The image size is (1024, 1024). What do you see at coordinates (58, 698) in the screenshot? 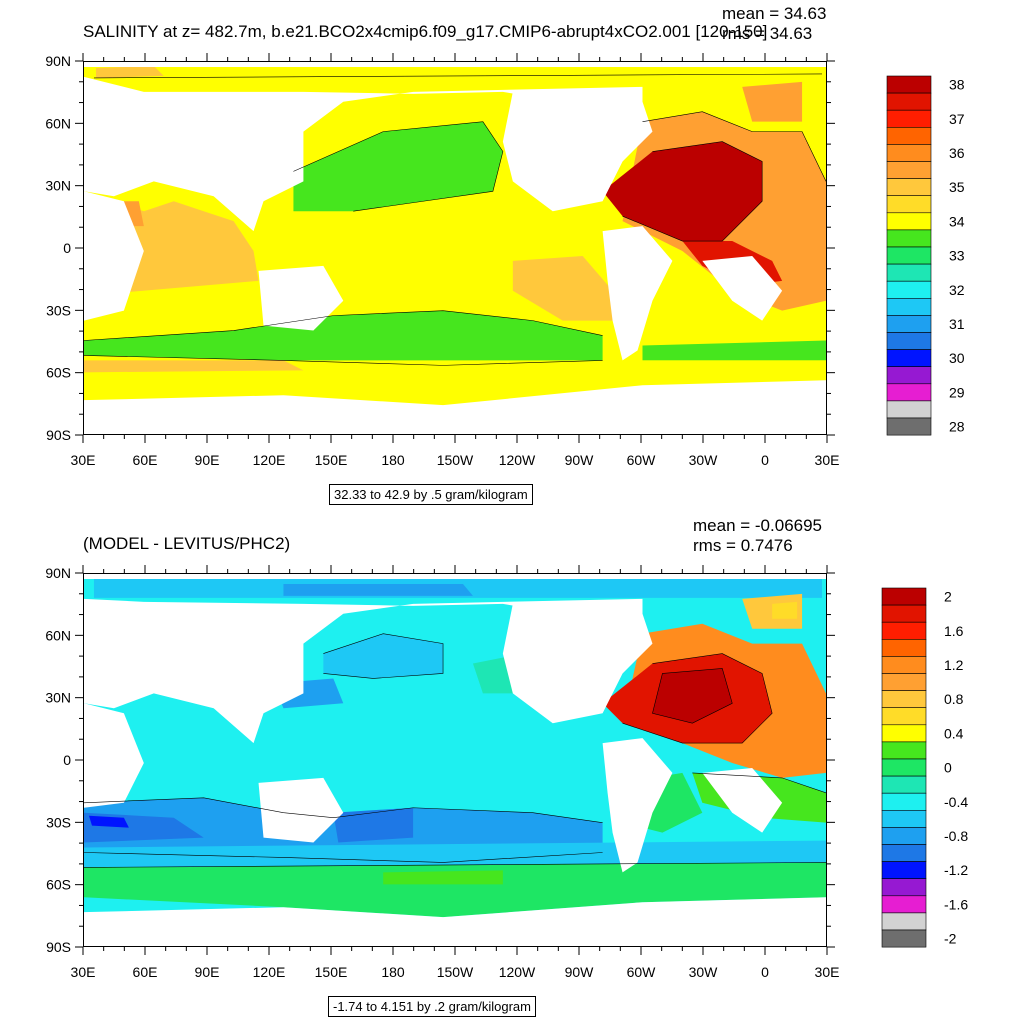
I see `difference-lat-label: 30N` at bounding box center [58, 698].